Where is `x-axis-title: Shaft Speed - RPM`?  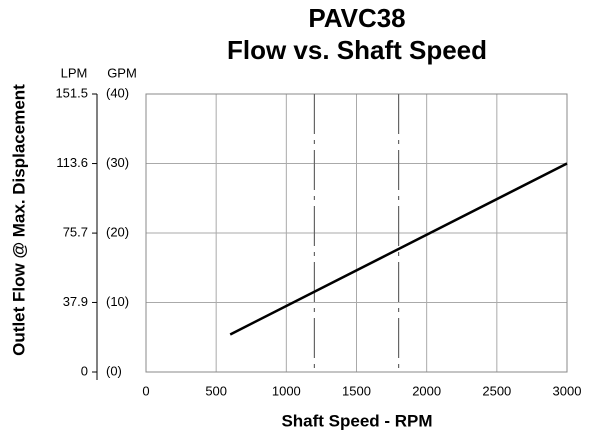 x-axis-title: Shaft Speed - RPM is located at coordinates (356, 420).